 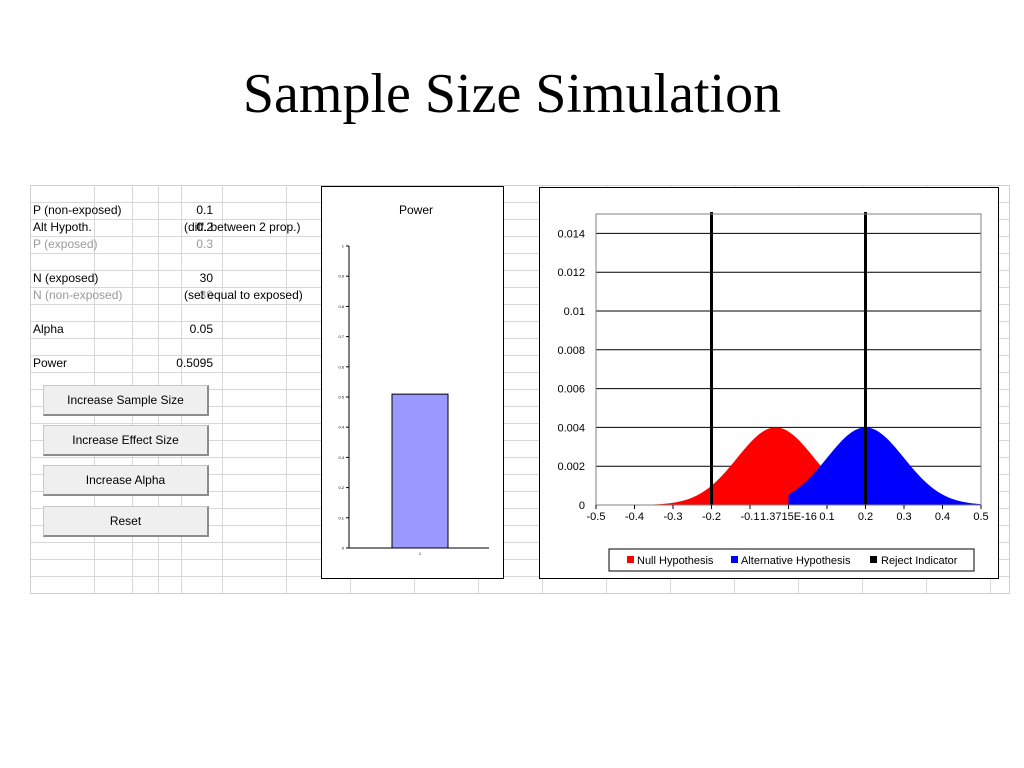 I want to click on dist-x-tick-label: -0.3, so click(x=673, y=517).